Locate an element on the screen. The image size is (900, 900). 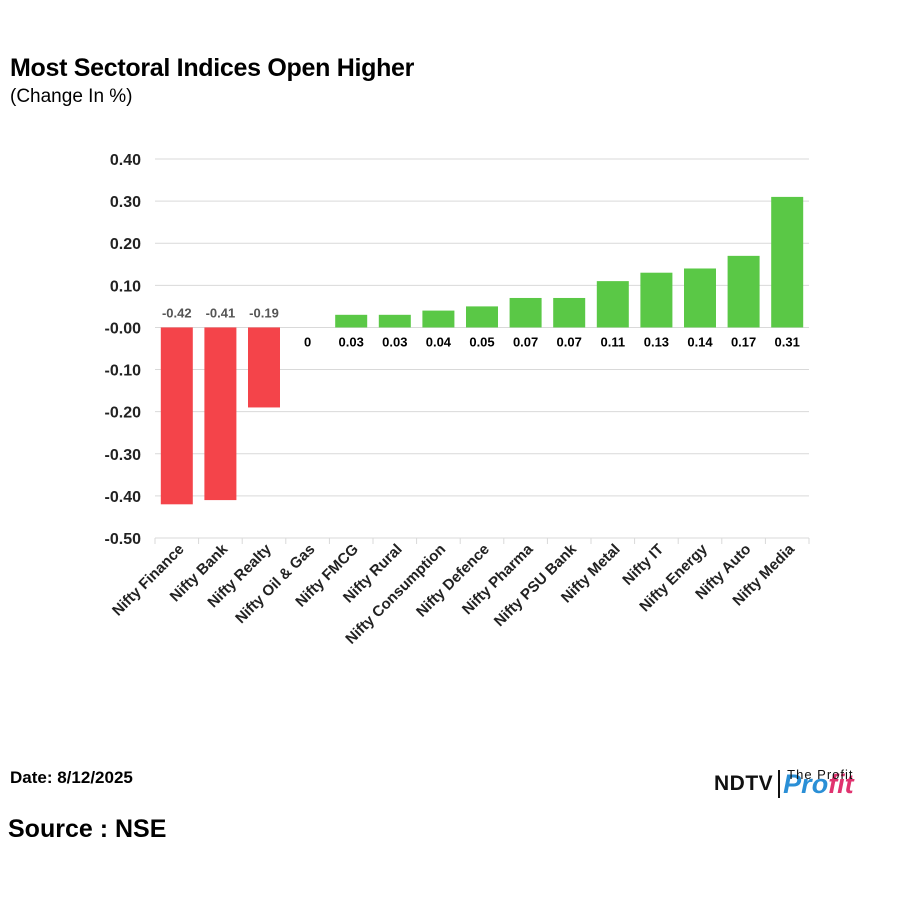
y-tick-label: 0.30 is located at coordinates (125, 202).